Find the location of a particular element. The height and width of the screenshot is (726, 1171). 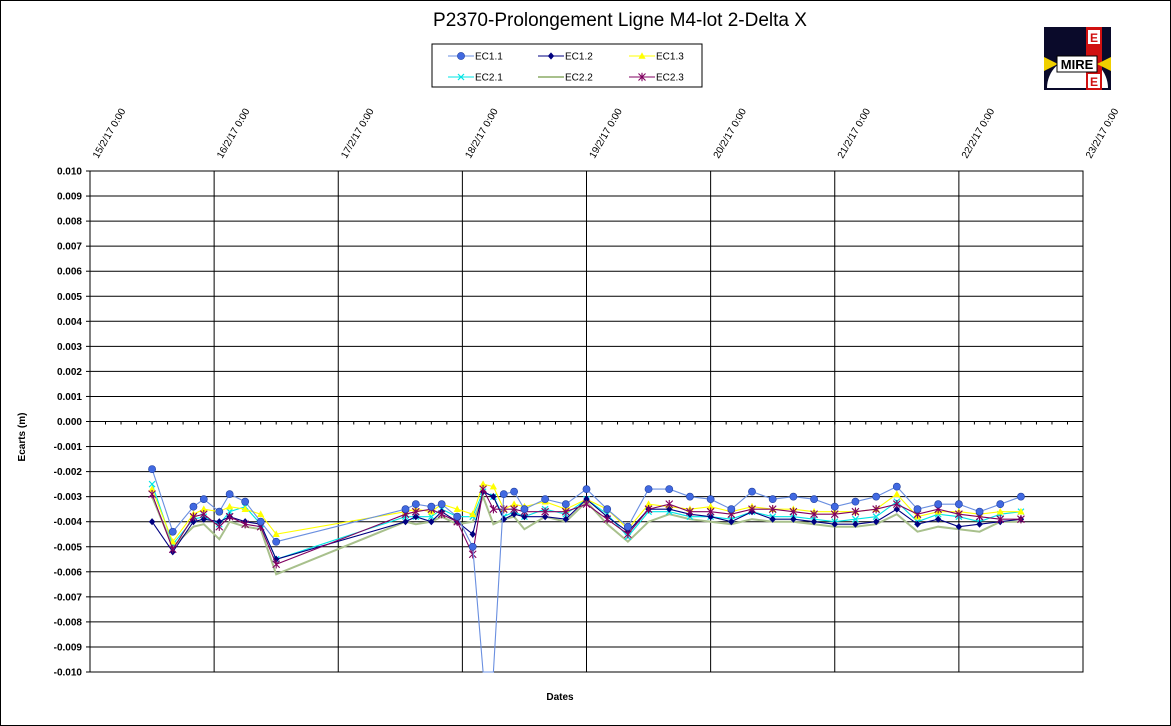

series-line is located at coordinates (586, 534).